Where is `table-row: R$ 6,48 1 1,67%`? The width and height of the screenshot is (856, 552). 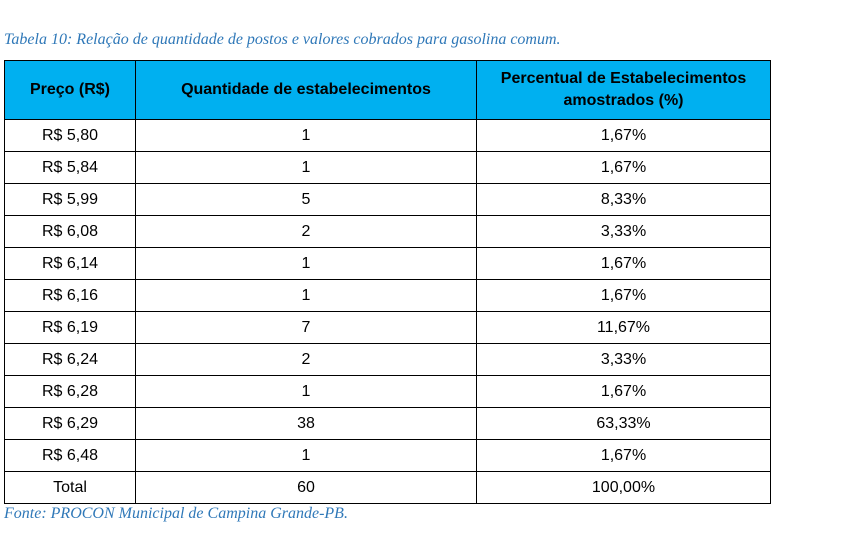
table-row: R$ 6,48 1 1,67% is located at coordinates (387, 455).